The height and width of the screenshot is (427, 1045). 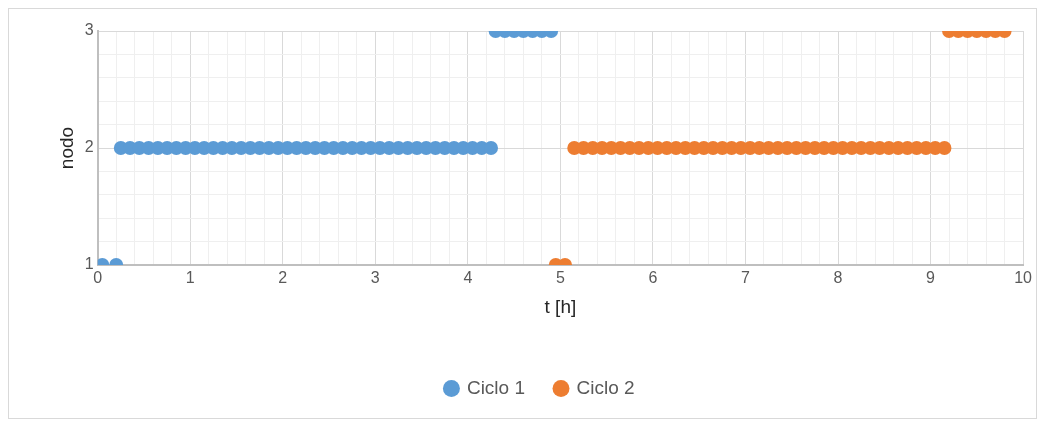 I want to click on x-tick-label: 7, so click(x=746, y=278).